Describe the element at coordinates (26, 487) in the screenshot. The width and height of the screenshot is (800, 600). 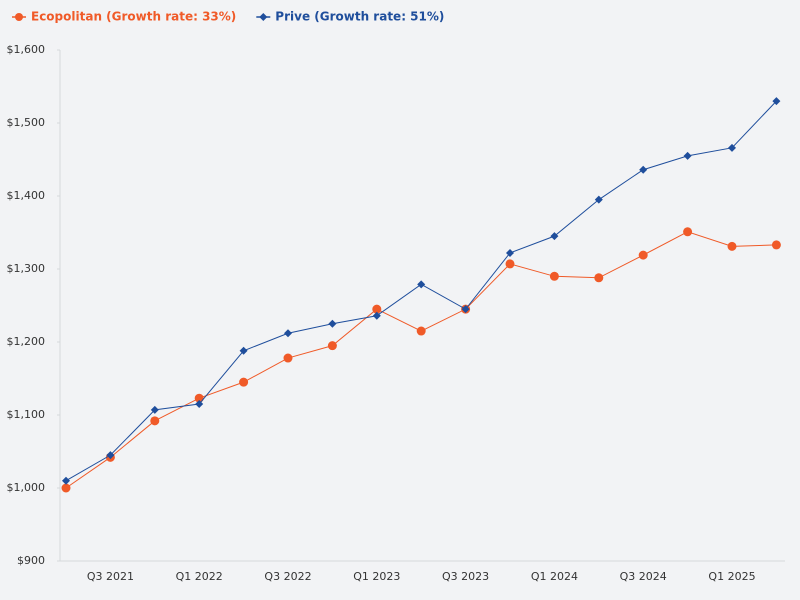
I see `y-tick-label: $1,000` at that location.